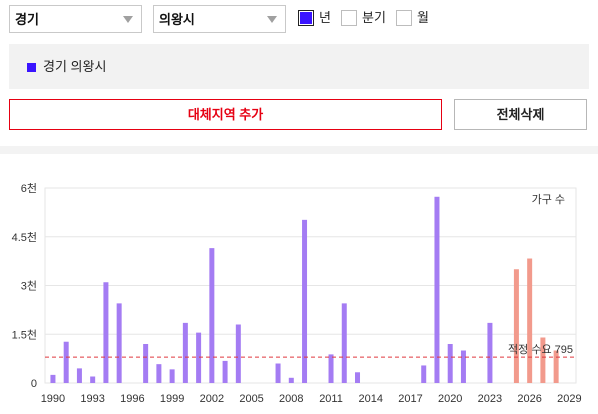  What do you see at coordinates (331, 368) in the screenshot?
I see `bar-2011` at bounding box center [331, 368].